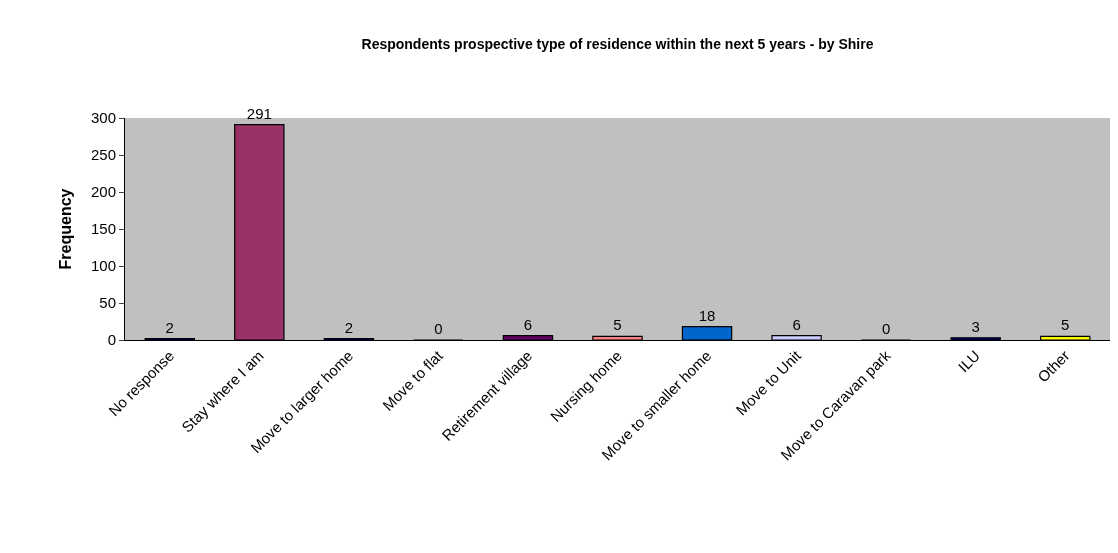  I want to click on y-tick-label: 300, so click(103, 118).